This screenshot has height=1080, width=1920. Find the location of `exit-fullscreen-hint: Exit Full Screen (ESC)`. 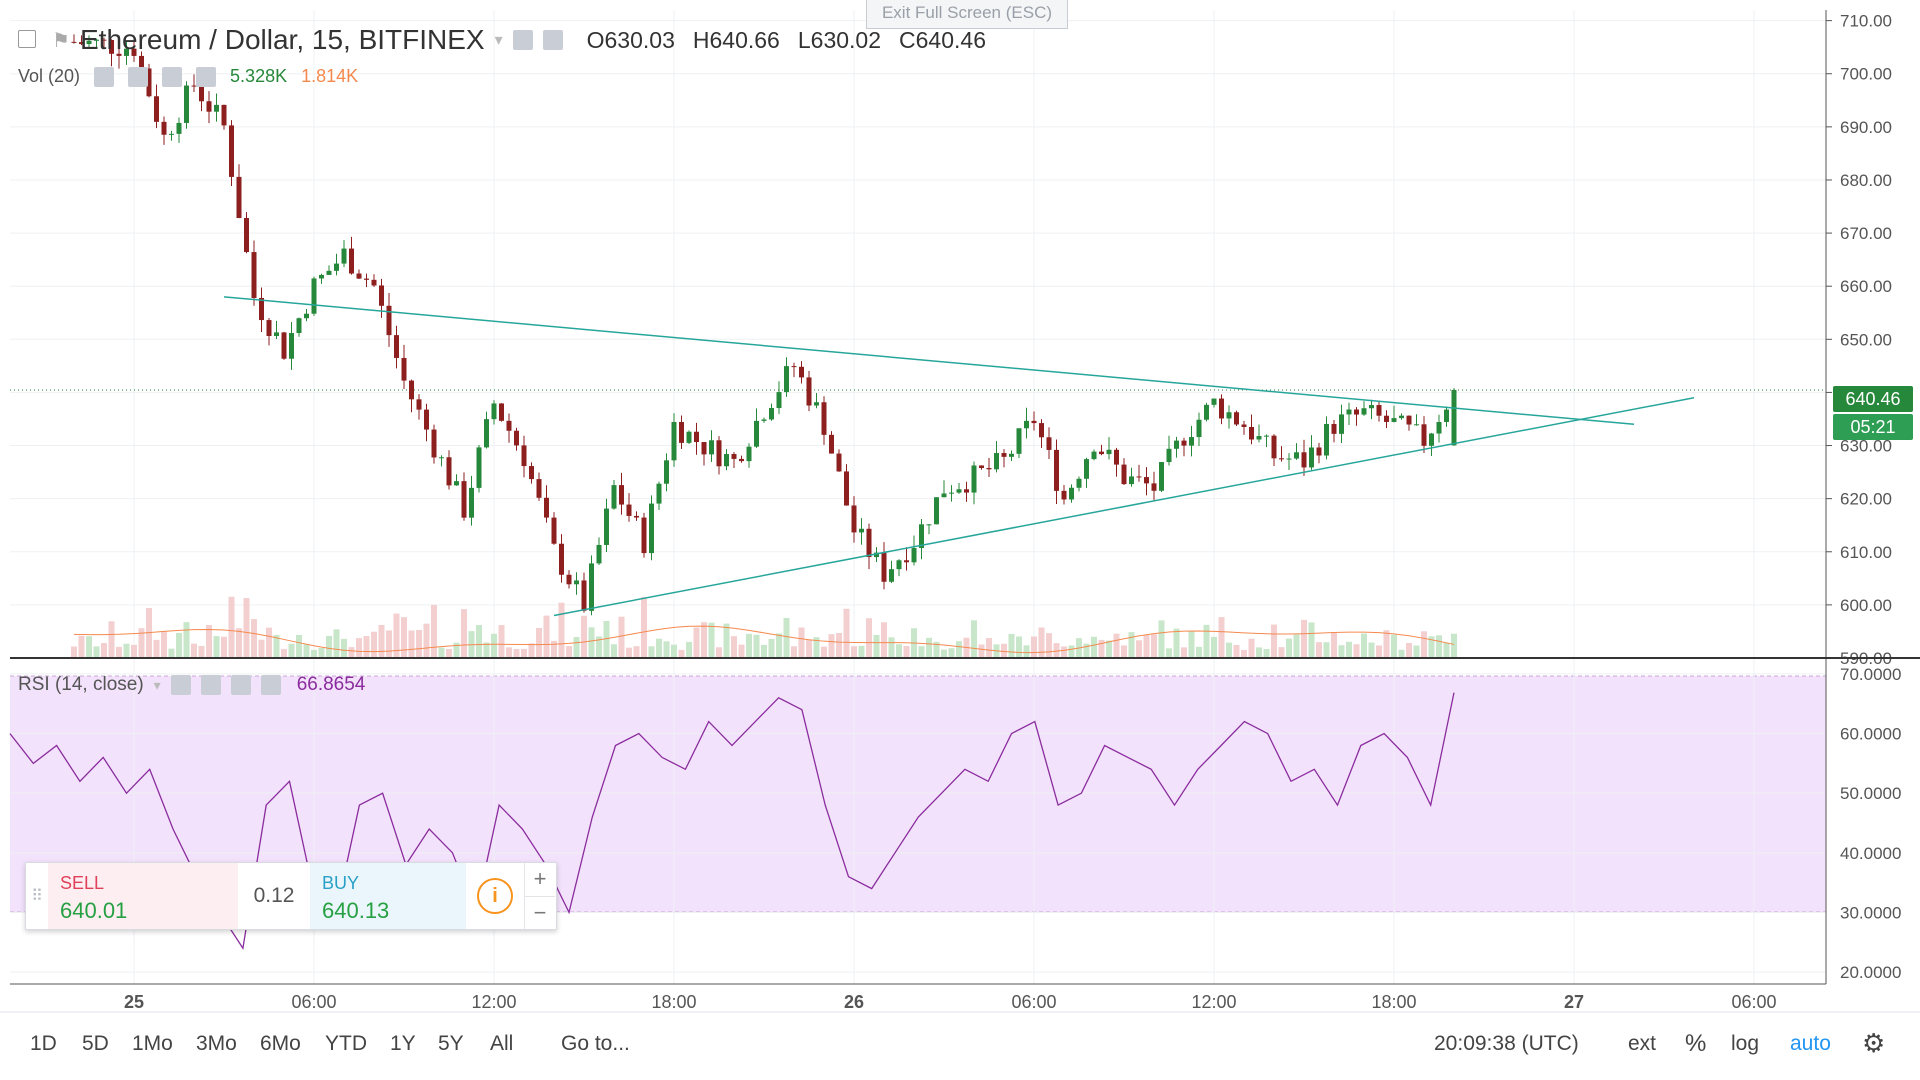

exit-fullscreen-hint: Exit Full Screen (ESC) is located at coordinates (967, 14).